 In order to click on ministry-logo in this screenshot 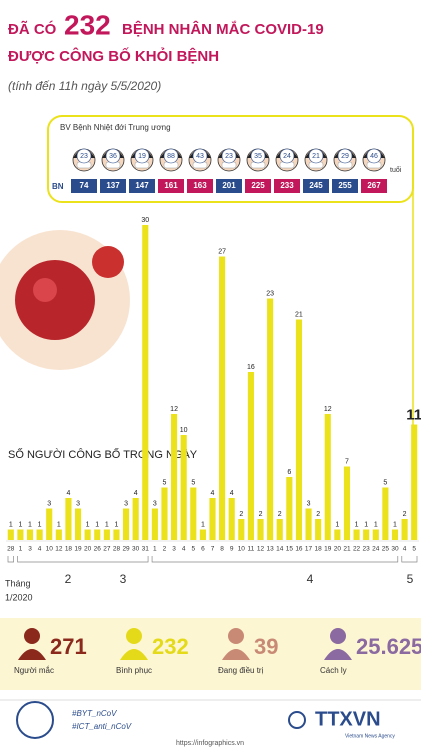, I will do `click(35, 720)`.